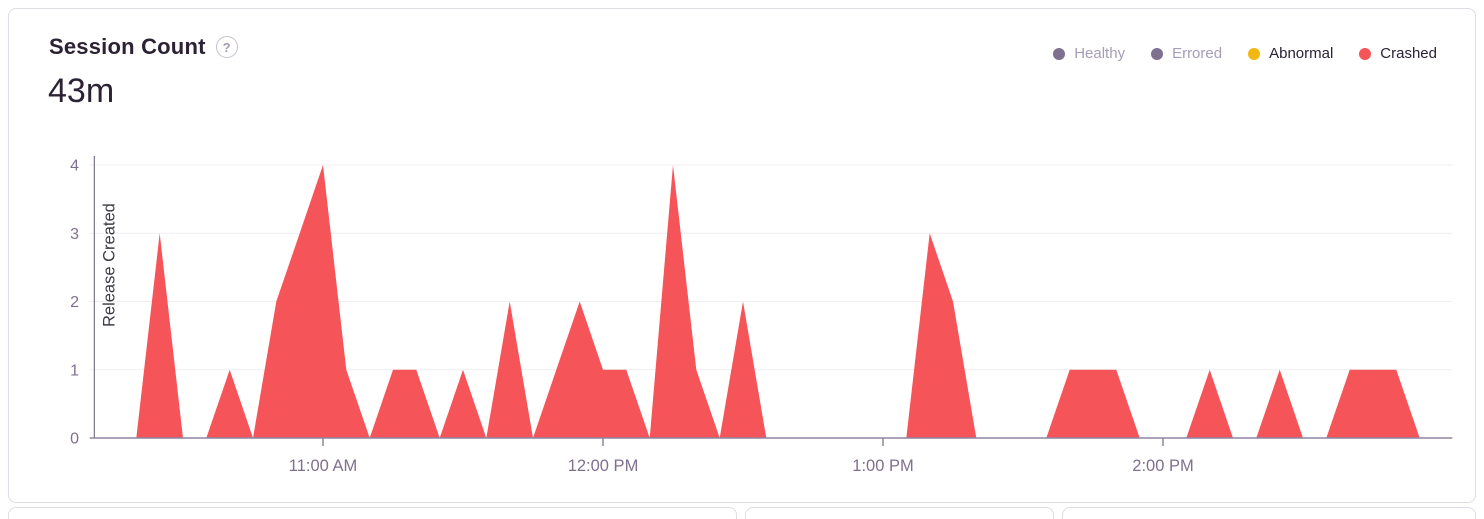 The width and height of the screenshot is (1484, 519). Describe the element at coordinates (603, 466) in the screenshot. I see `x-axis-tick-label: 12:00 PM` at that location.